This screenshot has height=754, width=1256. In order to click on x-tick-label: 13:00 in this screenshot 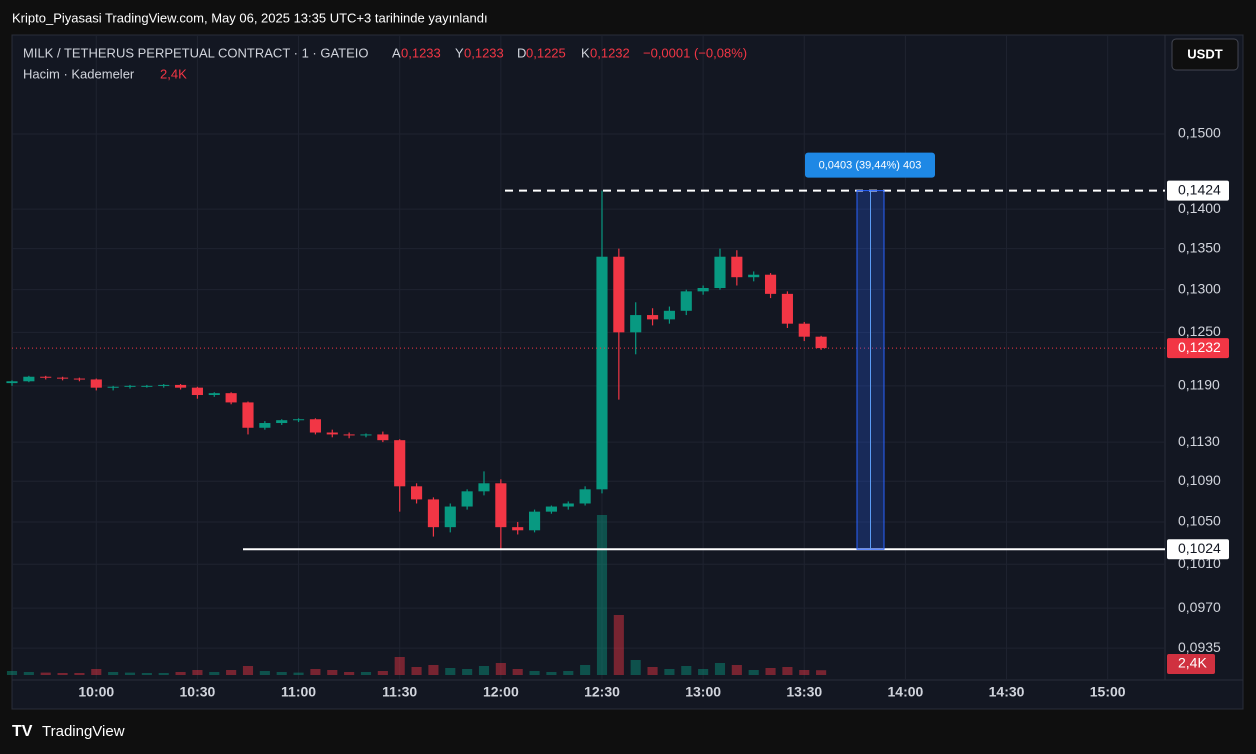, I will do `click(703, 692)`.